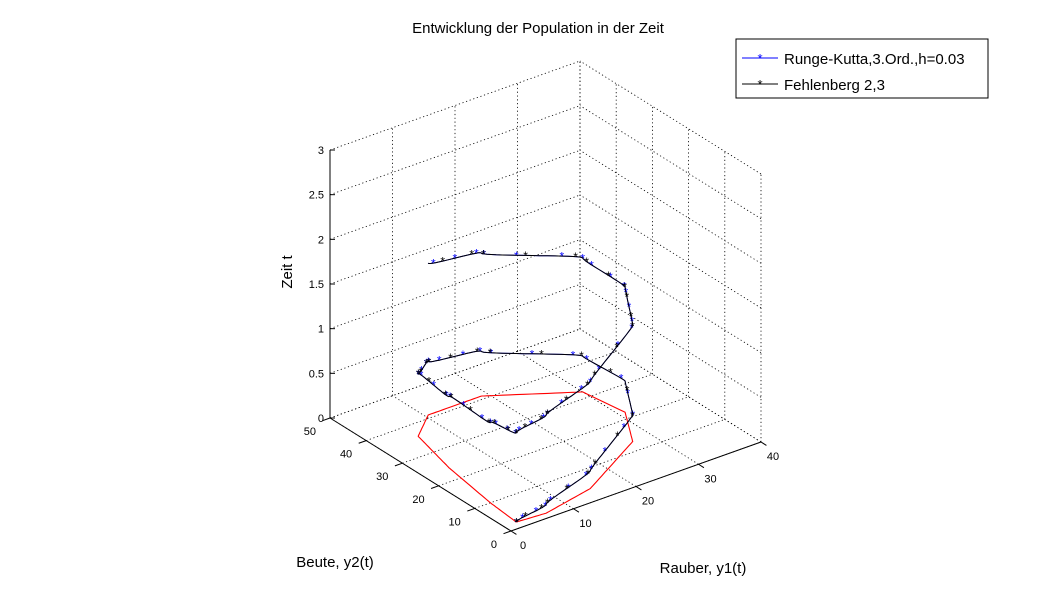  I want to click on x-tick-label: 30, so click(710, 479).